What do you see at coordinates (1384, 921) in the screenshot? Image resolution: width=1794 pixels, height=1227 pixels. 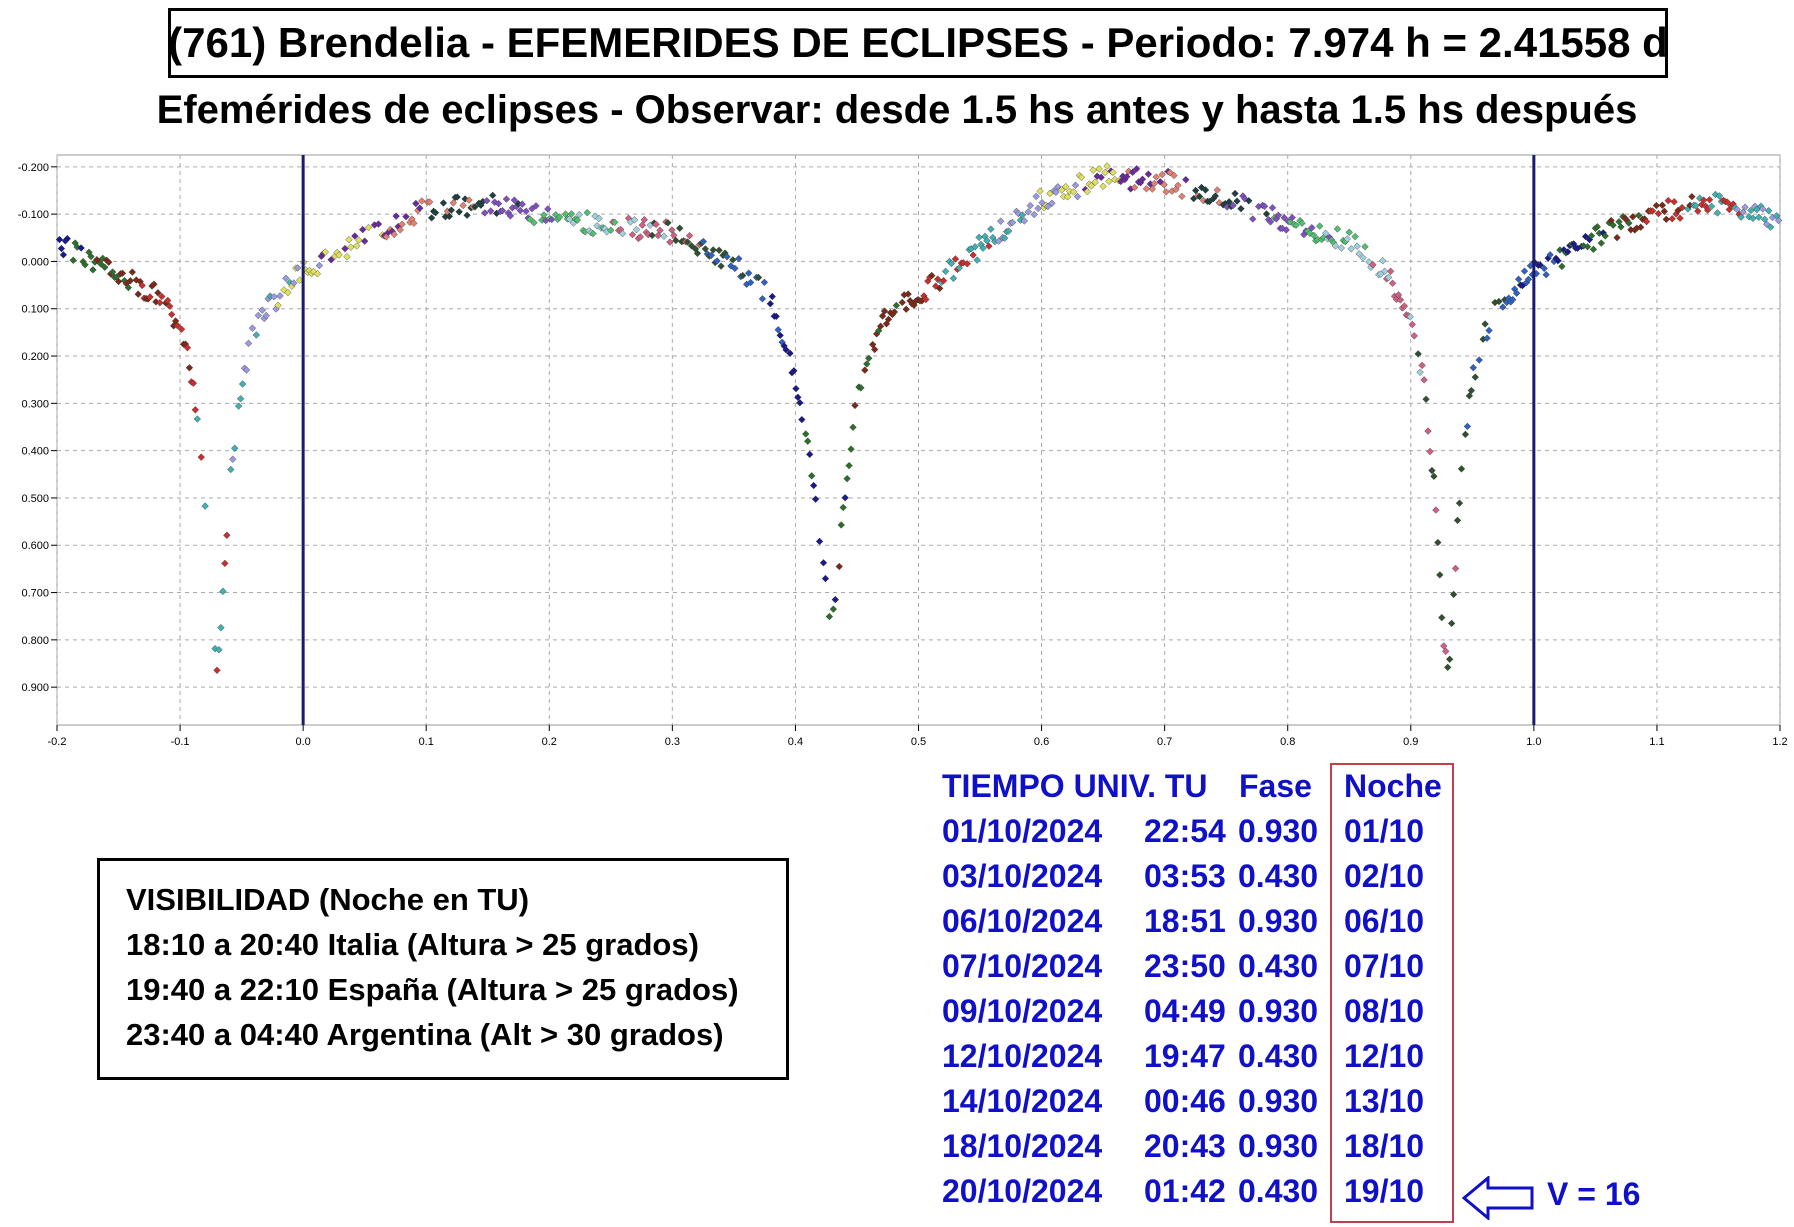 I see `row-night: 06/10` at bounding box center [1384, 921].